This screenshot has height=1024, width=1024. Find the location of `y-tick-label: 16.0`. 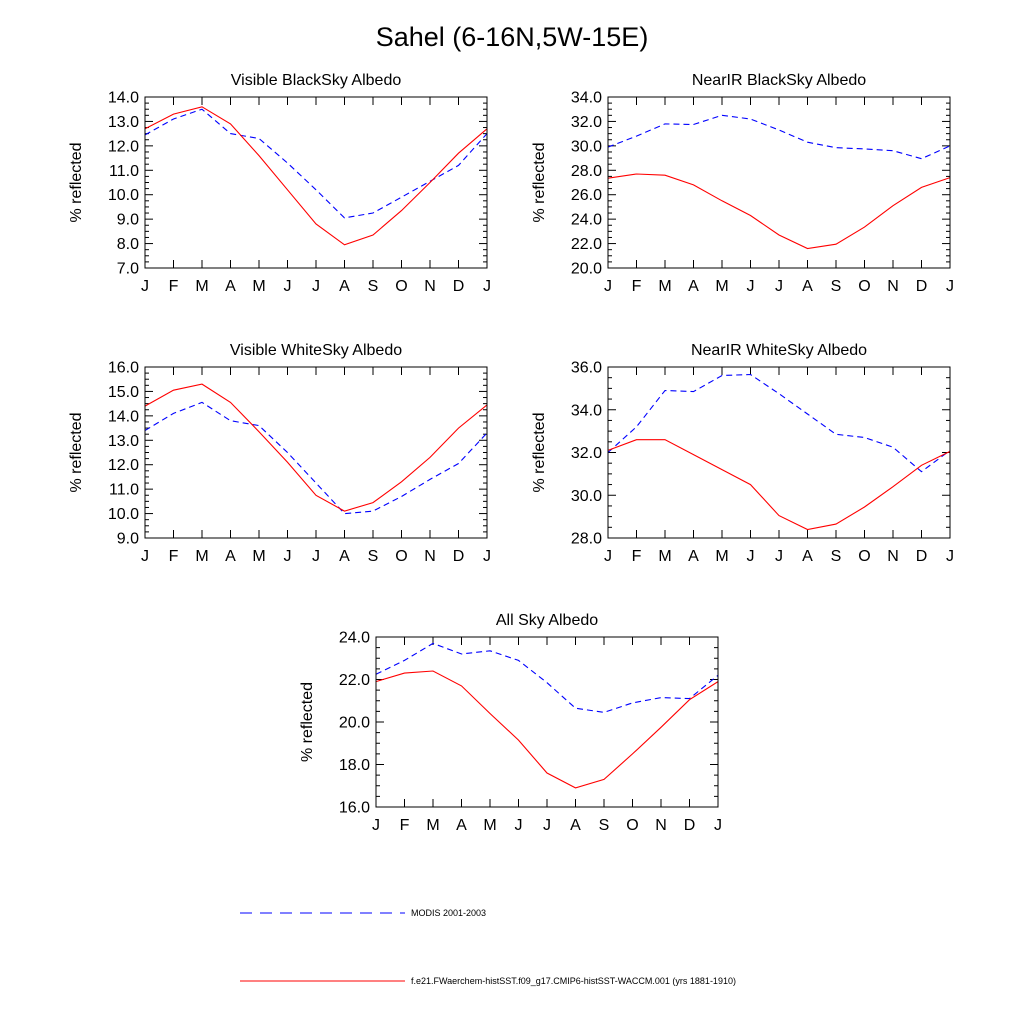

y-tick-label: 16.0 is located at coordinates (123, 368).